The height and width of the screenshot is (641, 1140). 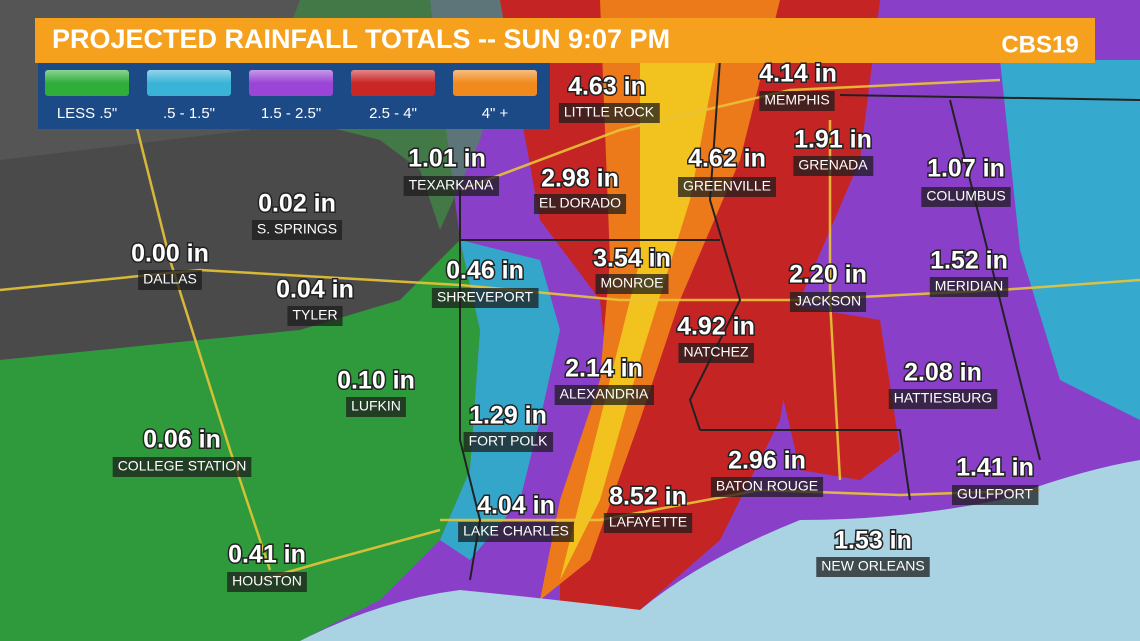 I want to click on rain-amount: 4.62 in, so click(x=727, y=159).